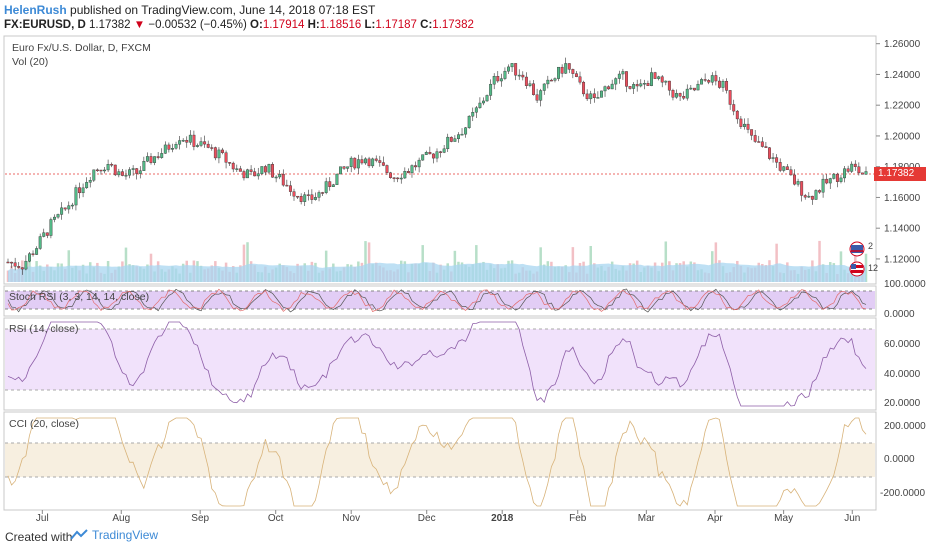 Image resolution: width=932 pixels, height=550 pixels. What do you see at coordinates (35, 10) in the screenshot?
I see `author-link: HelenRush` at bounding box center [35, 10].